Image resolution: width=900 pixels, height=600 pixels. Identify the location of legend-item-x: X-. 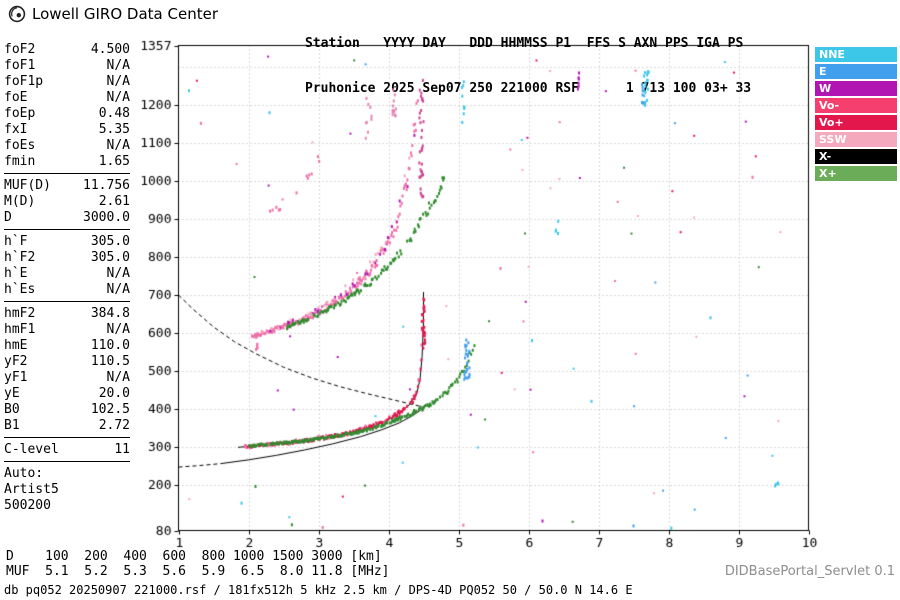
(856, 156).